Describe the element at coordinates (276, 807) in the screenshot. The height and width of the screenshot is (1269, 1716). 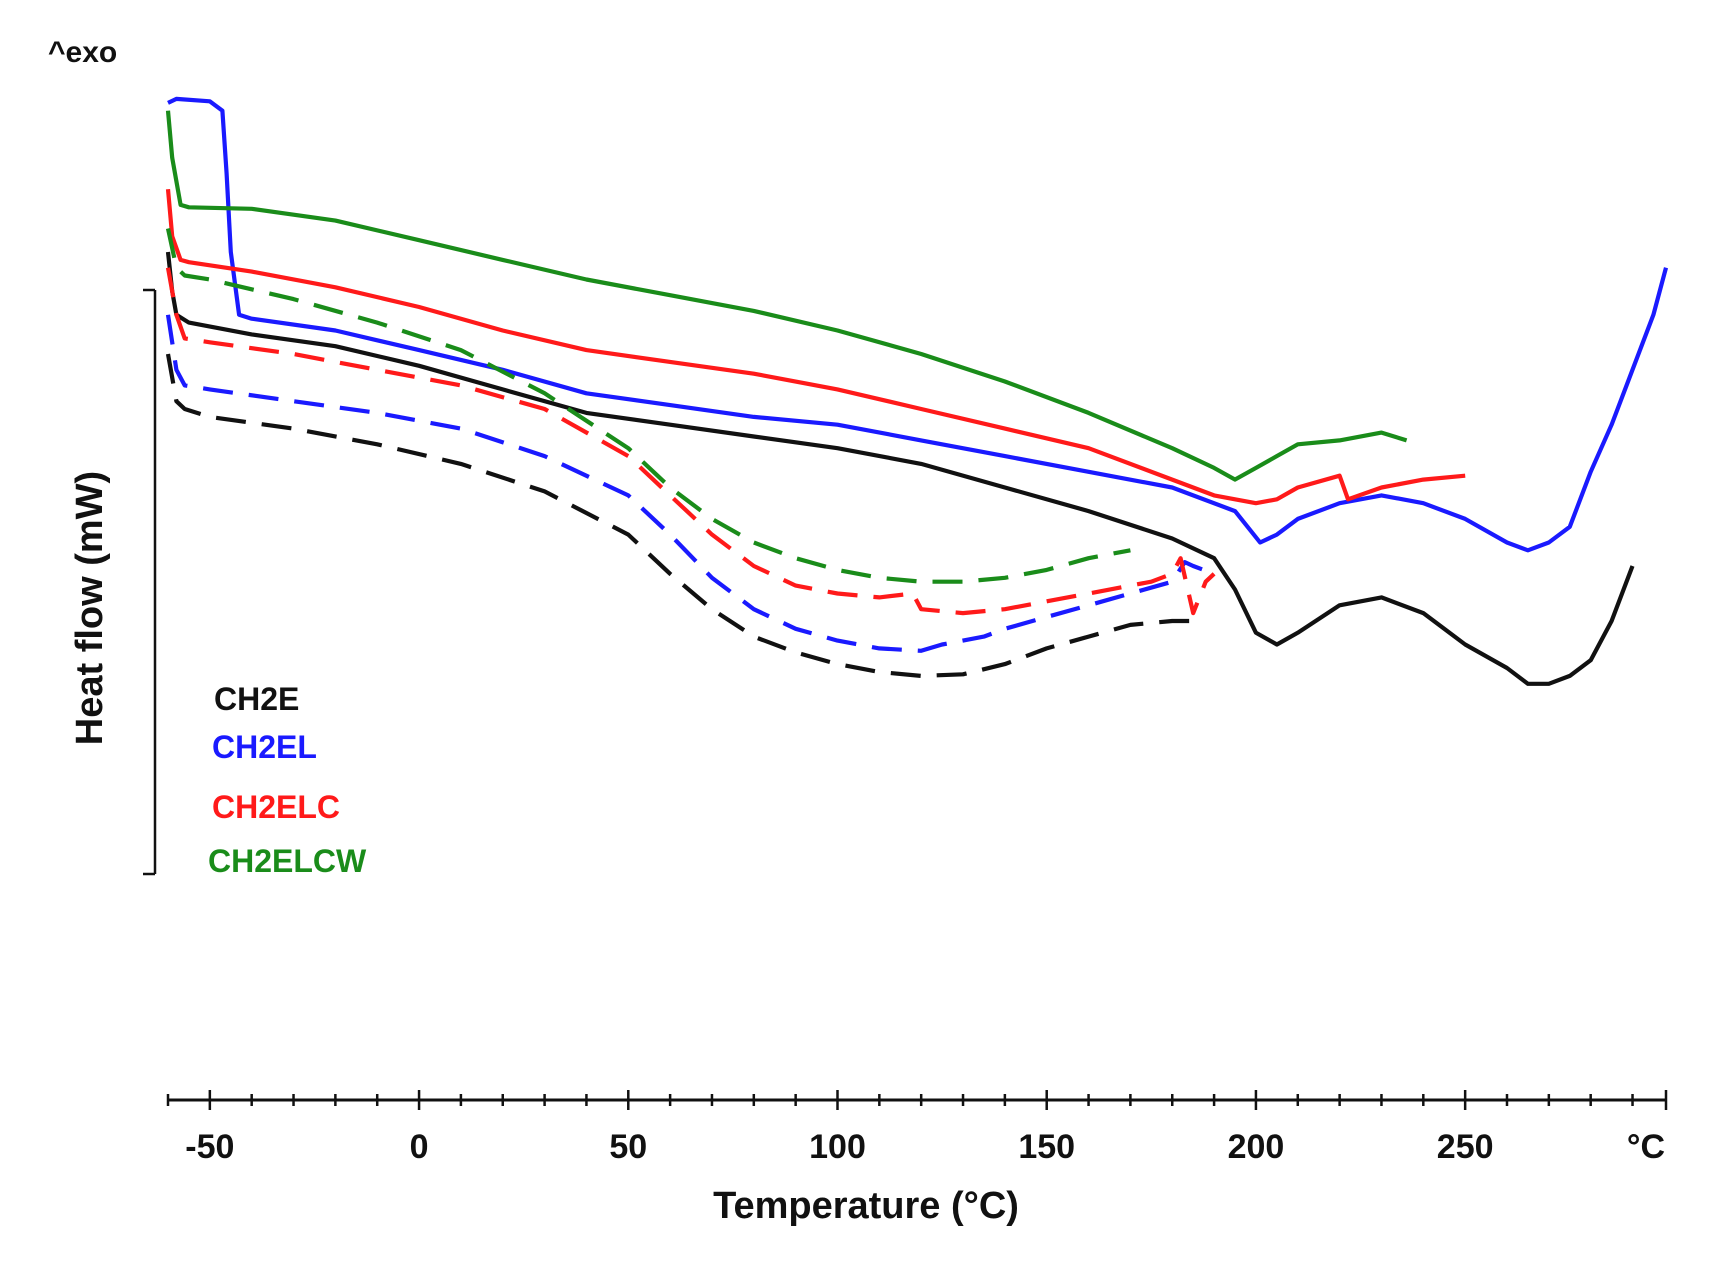
I see `legend-entry-ch2elc: CH2ELC` at that location.